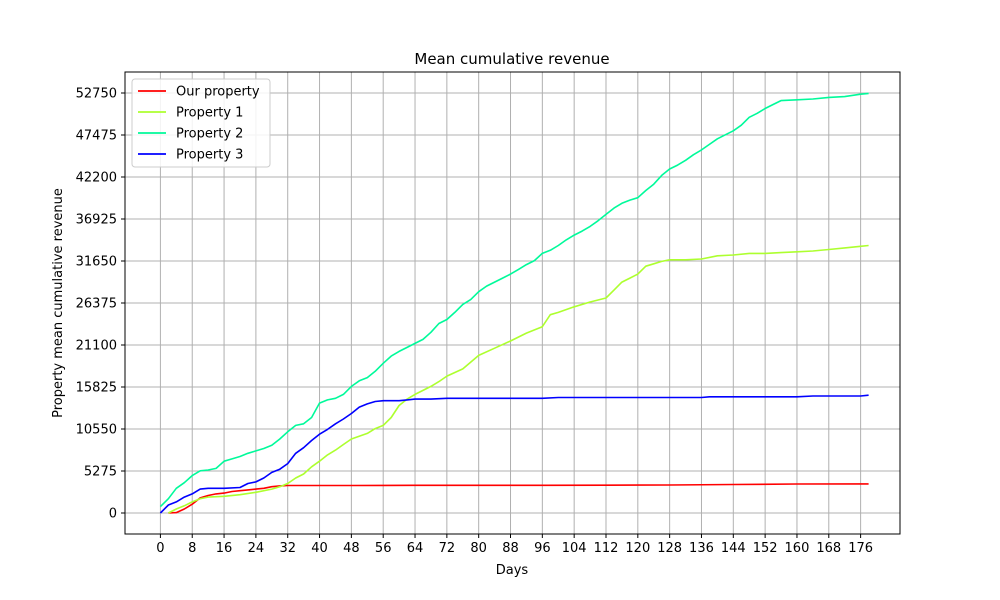 The height and width of the screenshot is (600, 1000). What do you see at coordinates (383, 548) in the screenshot?
I see `x-tick-label: 56` at bounding box center [383, 548].